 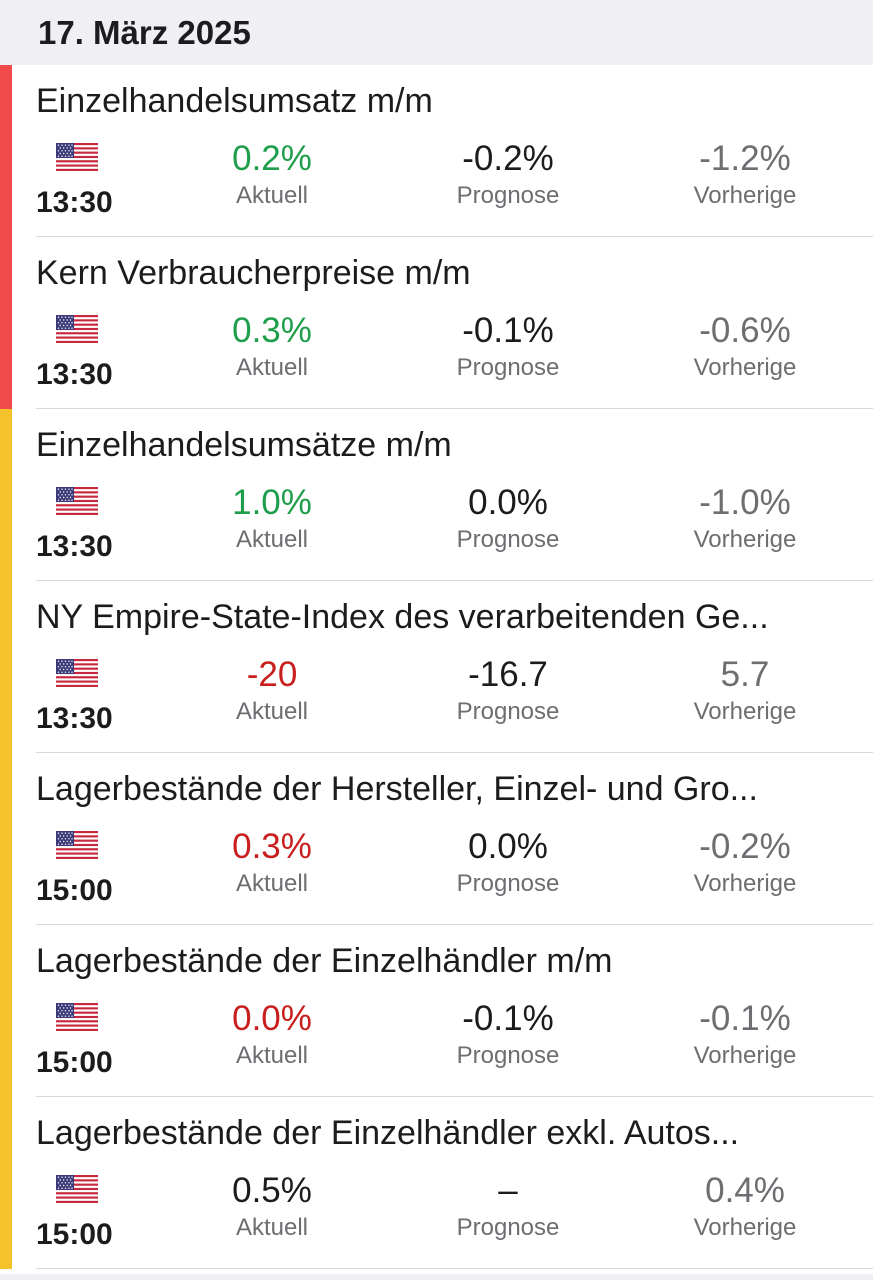 What do you see at coordinates (745, 674) in the screenshot?
I see `previous-value: 5.7` at bounding box center [745, 674].